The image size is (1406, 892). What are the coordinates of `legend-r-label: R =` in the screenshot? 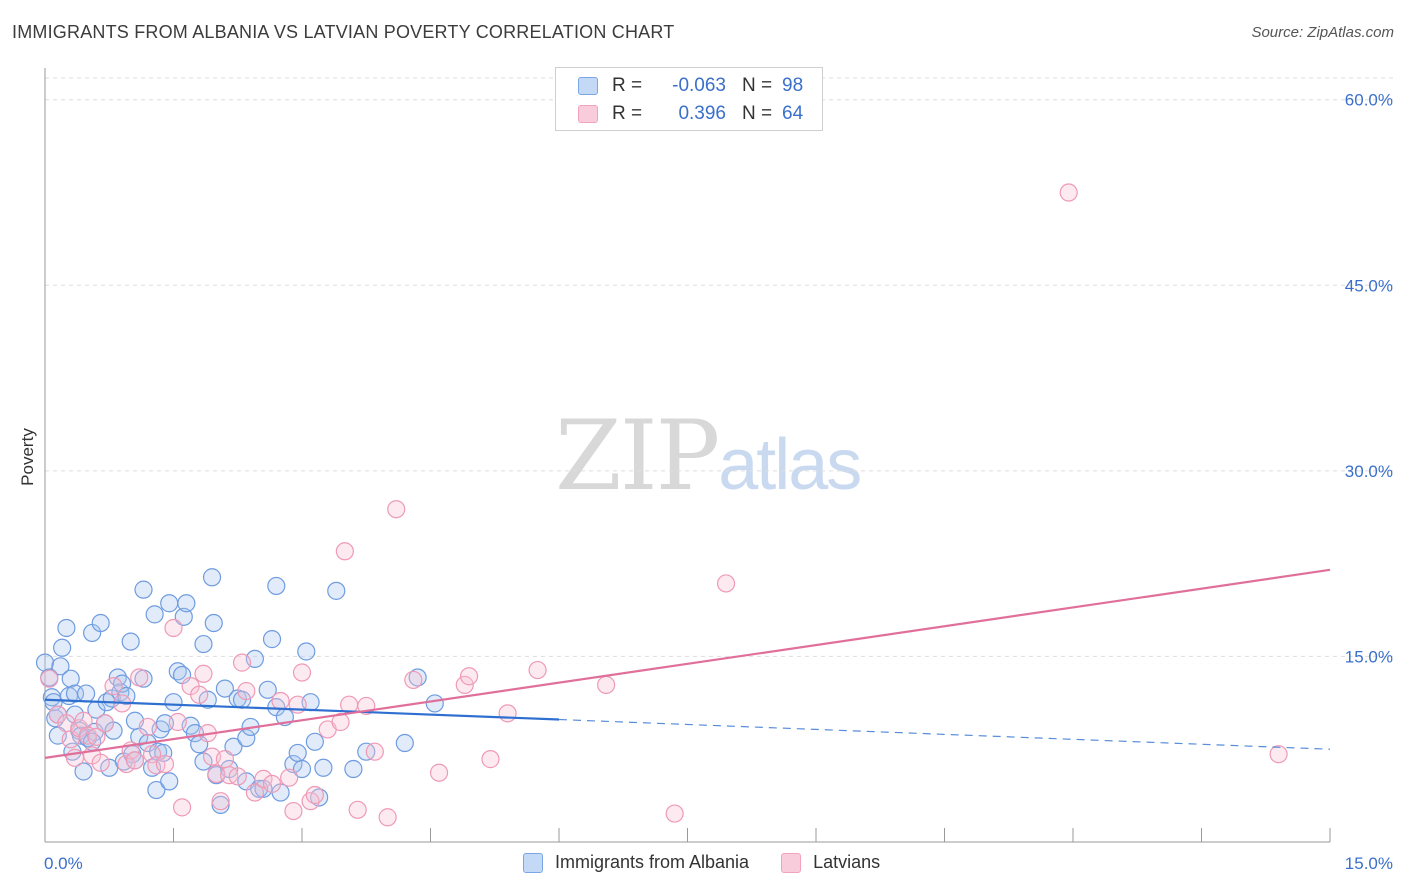 It's located at (627, 85).